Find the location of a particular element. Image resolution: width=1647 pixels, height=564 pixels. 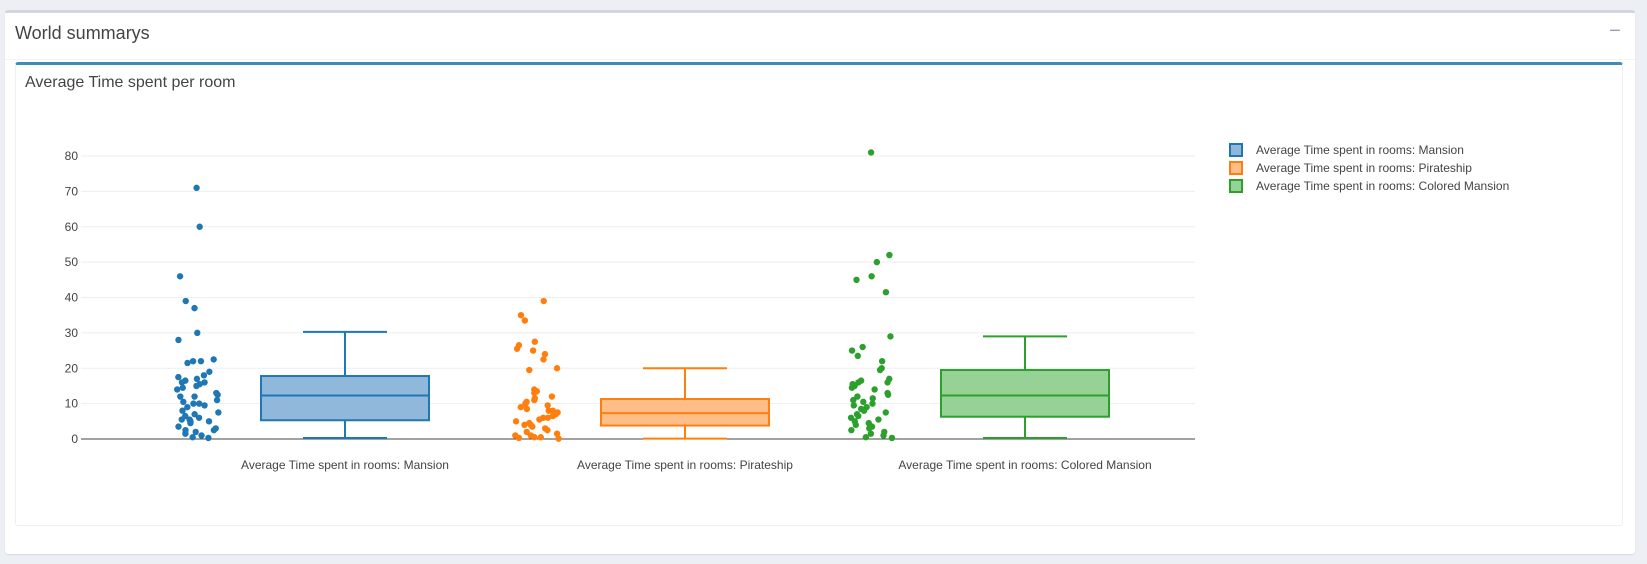

panel-header: World summarys − is located at coordinates (820, 36).